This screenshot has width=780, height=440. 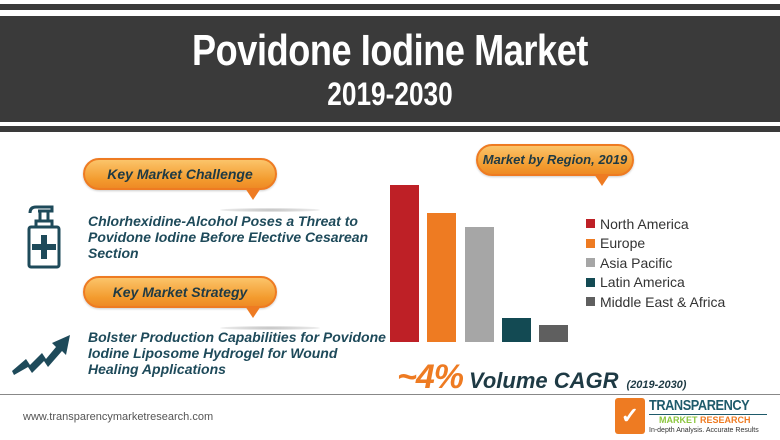 What do you see at coordinates (656, 385) in the screenshot?
I see `cagr-period: (2019-2030)` at bounding box center [656, 385].